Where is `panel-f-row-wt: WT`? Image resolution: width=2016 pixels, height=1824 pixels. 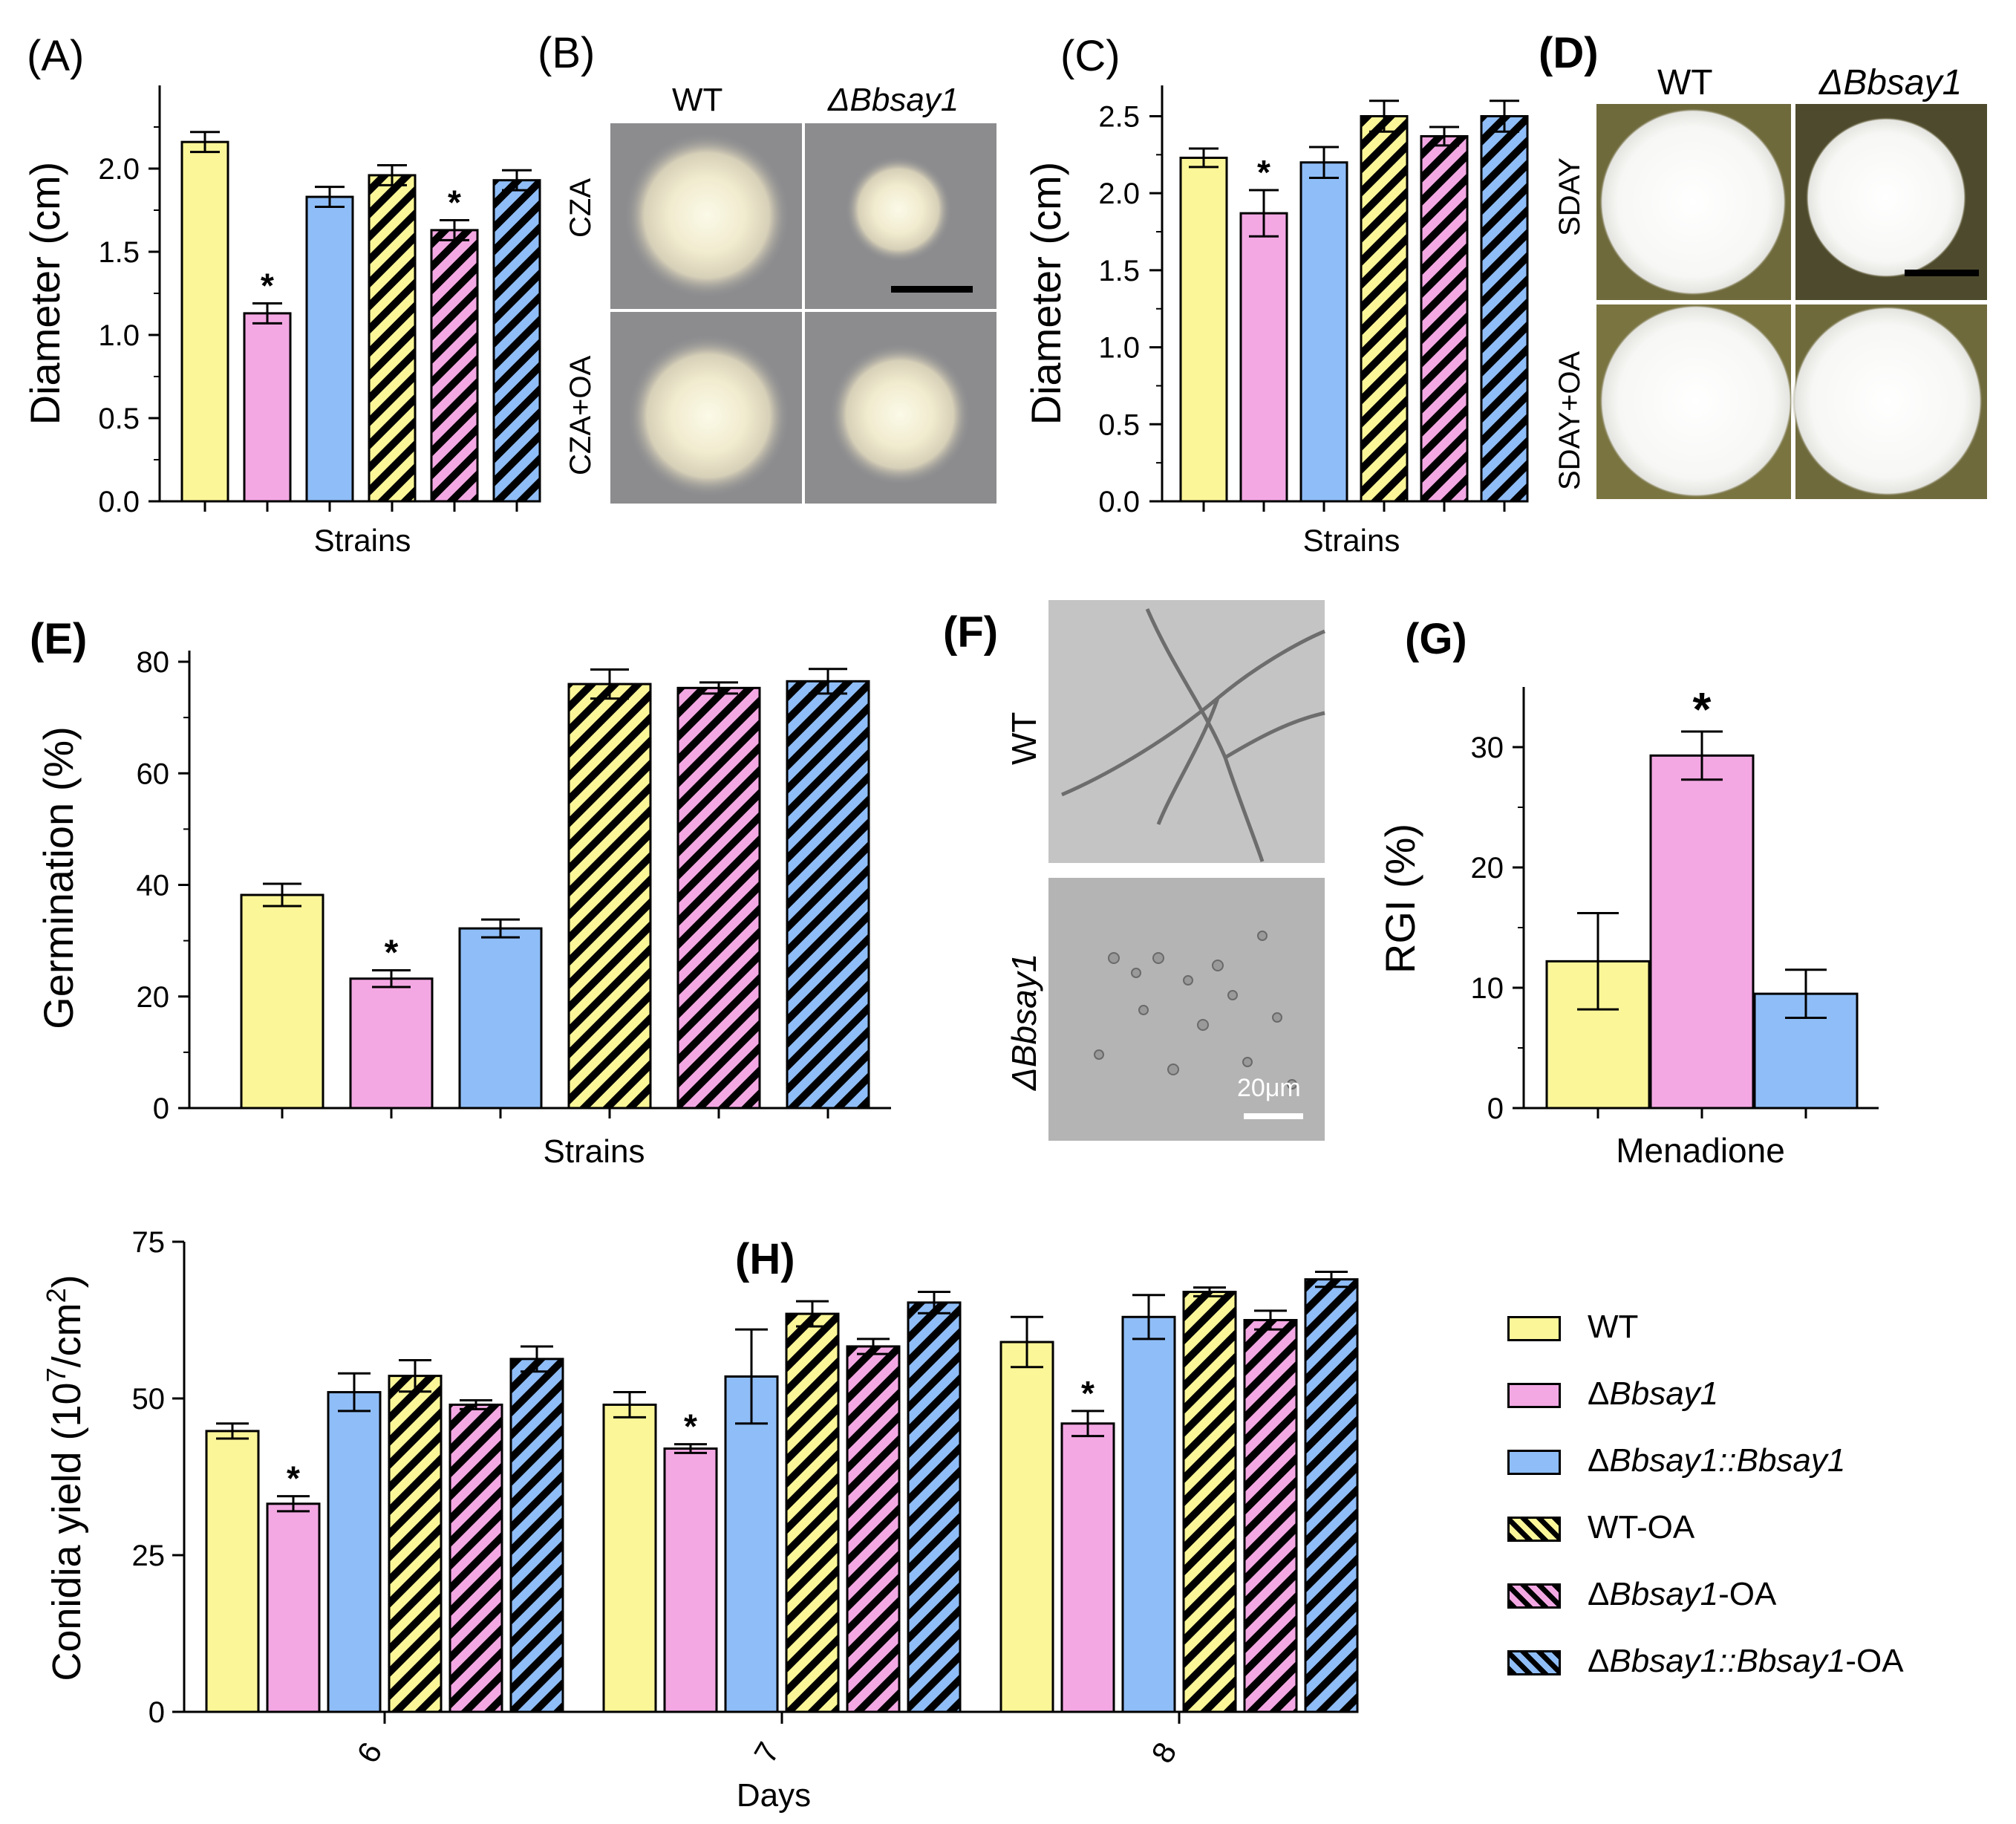 panel-f-row-wt: WT is located at coordinates (1024, 738).